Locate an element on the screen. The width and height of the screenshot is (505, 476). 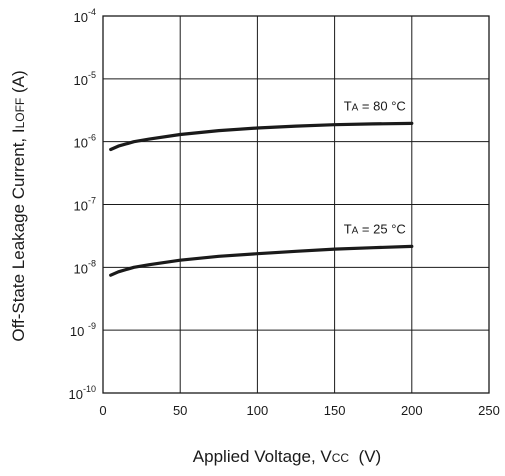
y-tick-label: 10⁻⁷ is located at coordinates (85, 205).